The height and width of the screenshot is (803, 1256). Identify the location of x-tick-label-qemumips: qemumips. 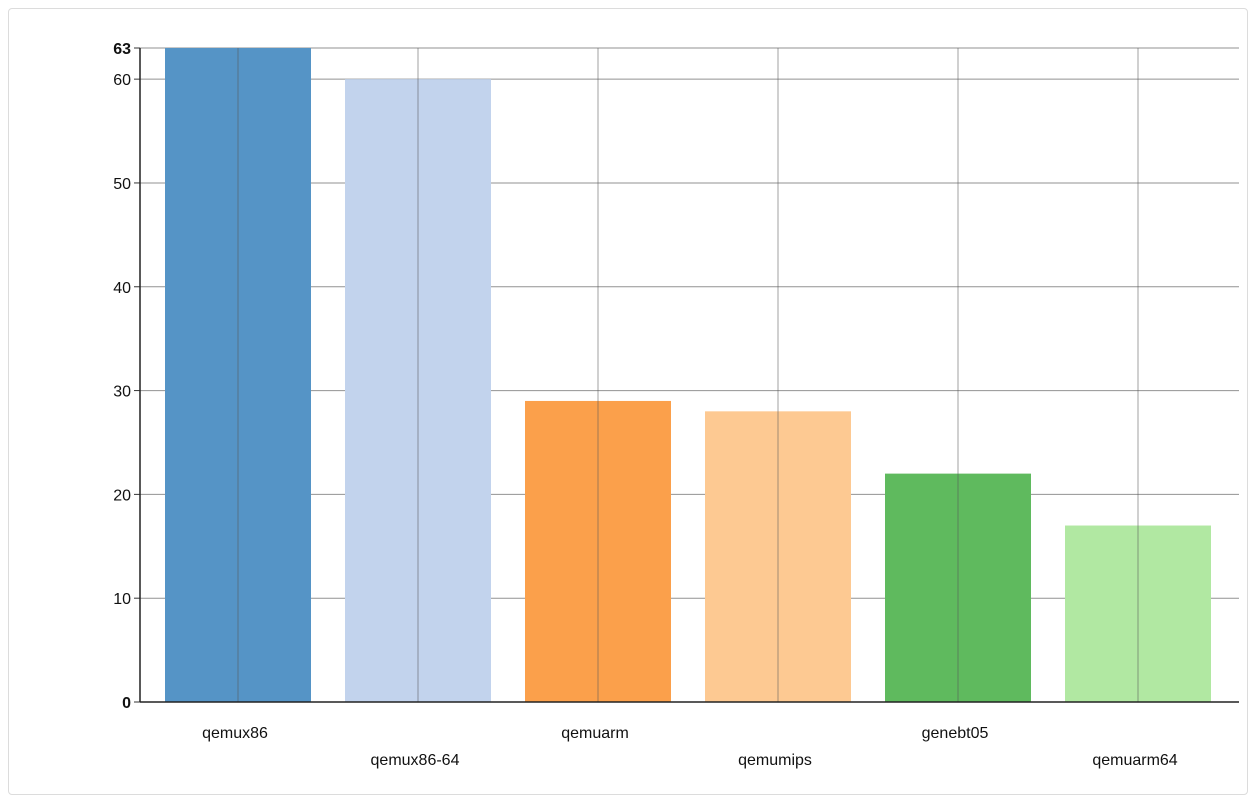
(775, 760).